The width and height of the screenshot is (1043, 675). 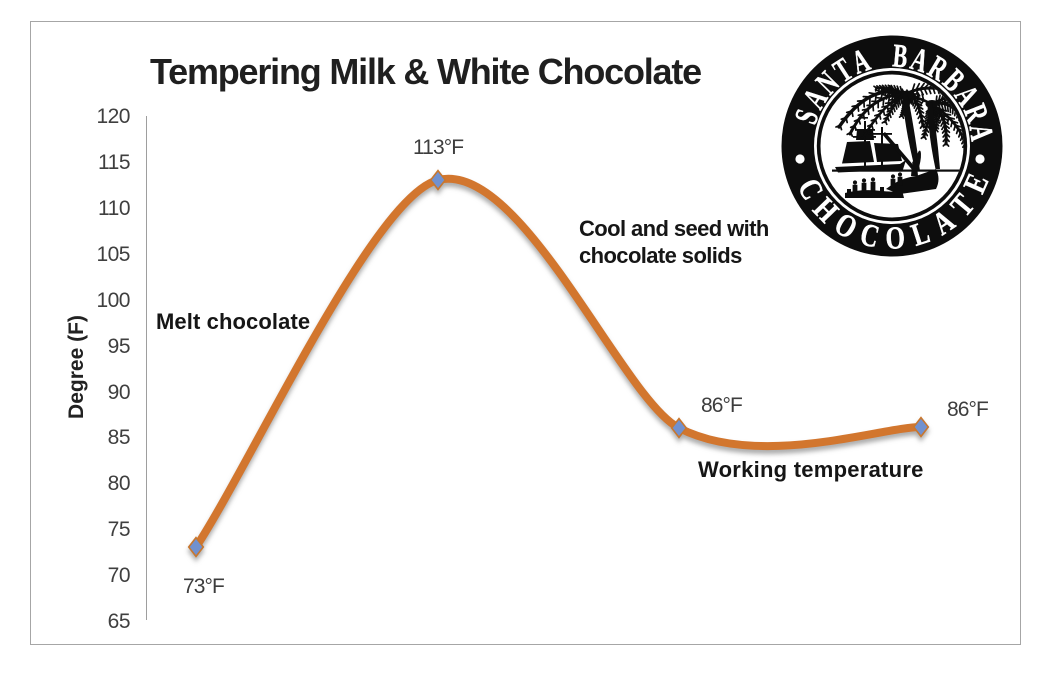 I want to click on svg-text: B, so click(x=900, y=57).